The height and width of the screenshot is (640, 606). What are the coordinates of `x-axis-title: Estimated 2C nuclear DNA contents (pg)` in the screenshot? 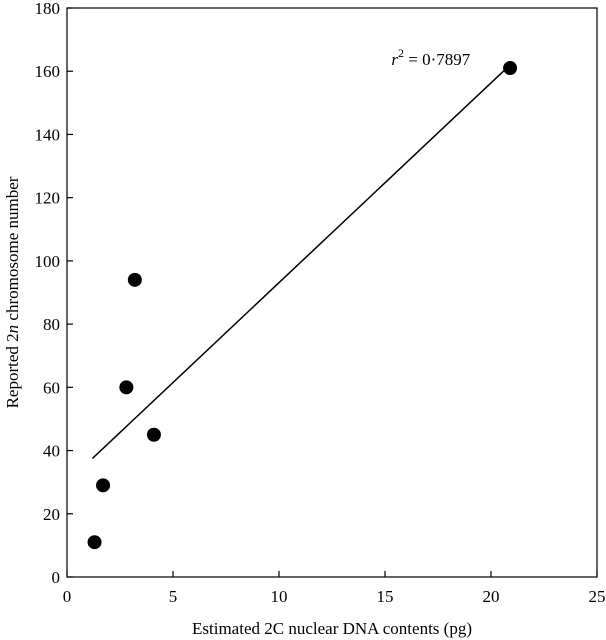 It's located at (332, 628).